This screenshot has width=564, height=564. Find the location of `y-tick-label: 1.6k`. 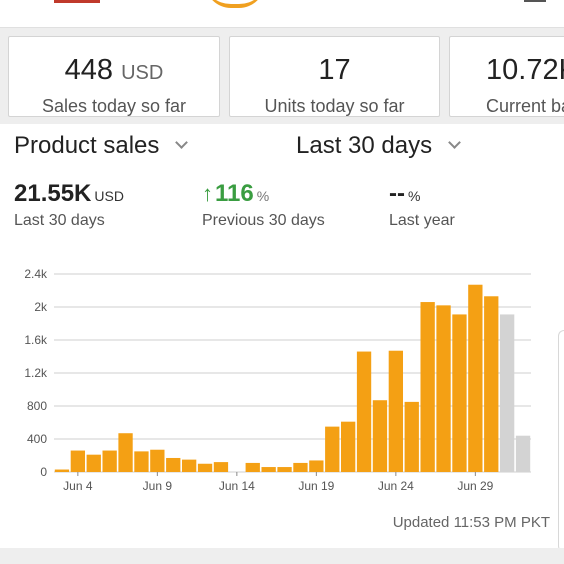

y-tick-label: 1.6k is located at coordinates (36, 340).